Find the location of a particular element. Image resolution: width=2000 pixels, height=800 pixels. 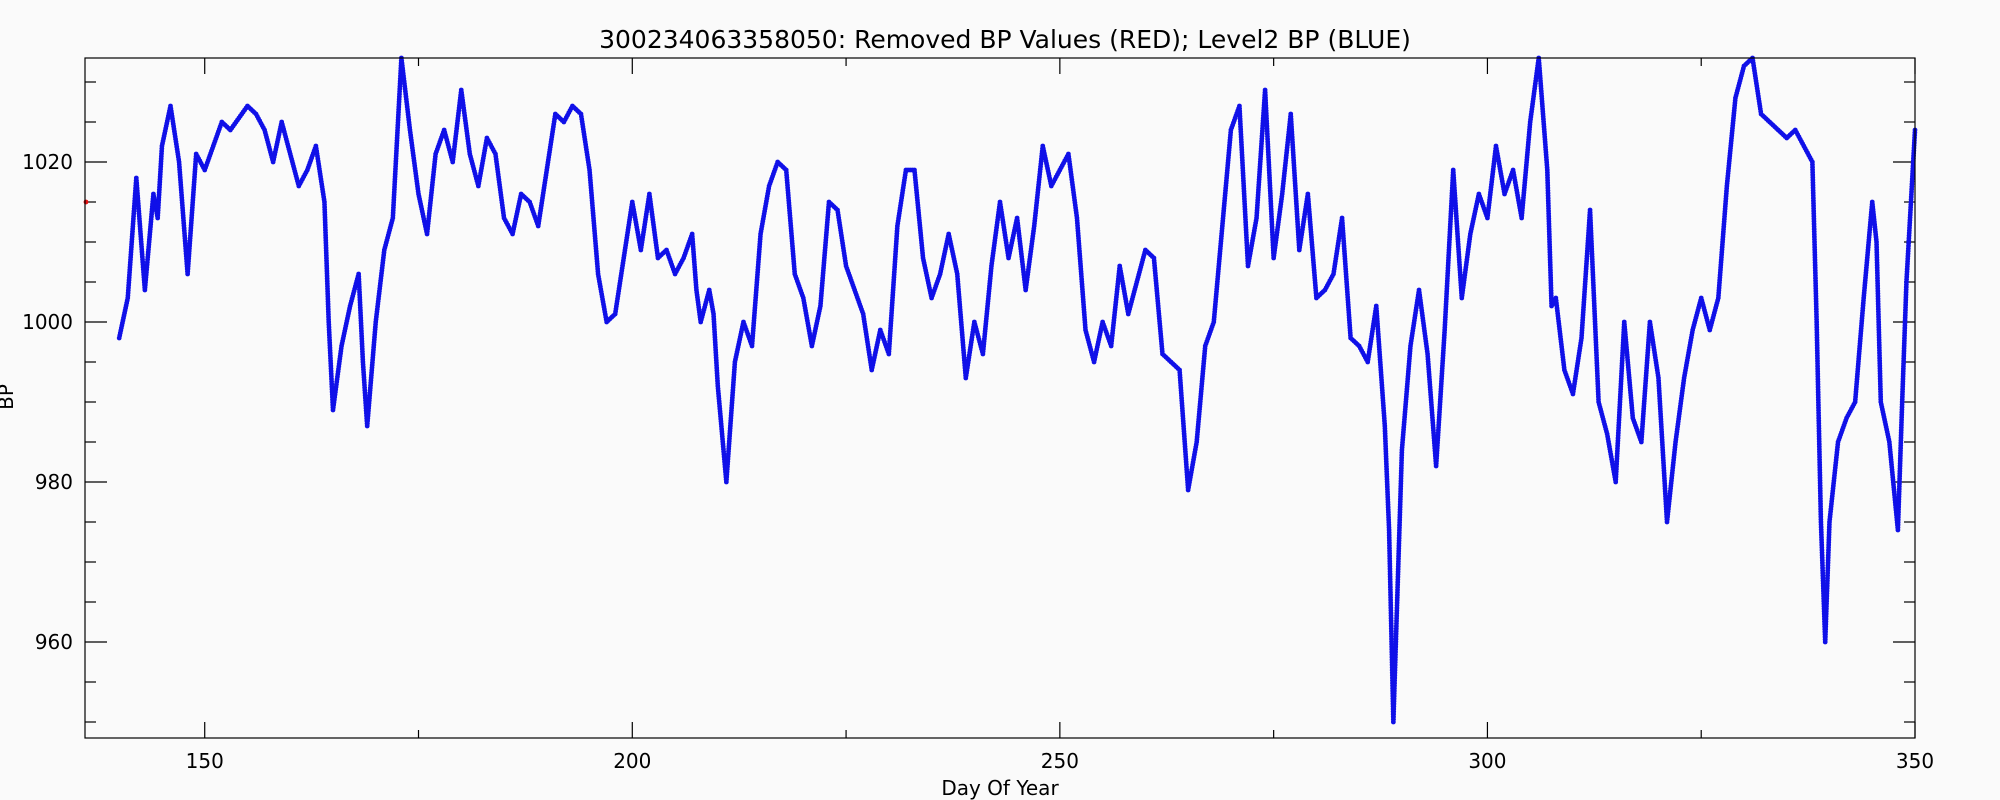

x-tick-label: 350 is located at coordinates (1915, 761).